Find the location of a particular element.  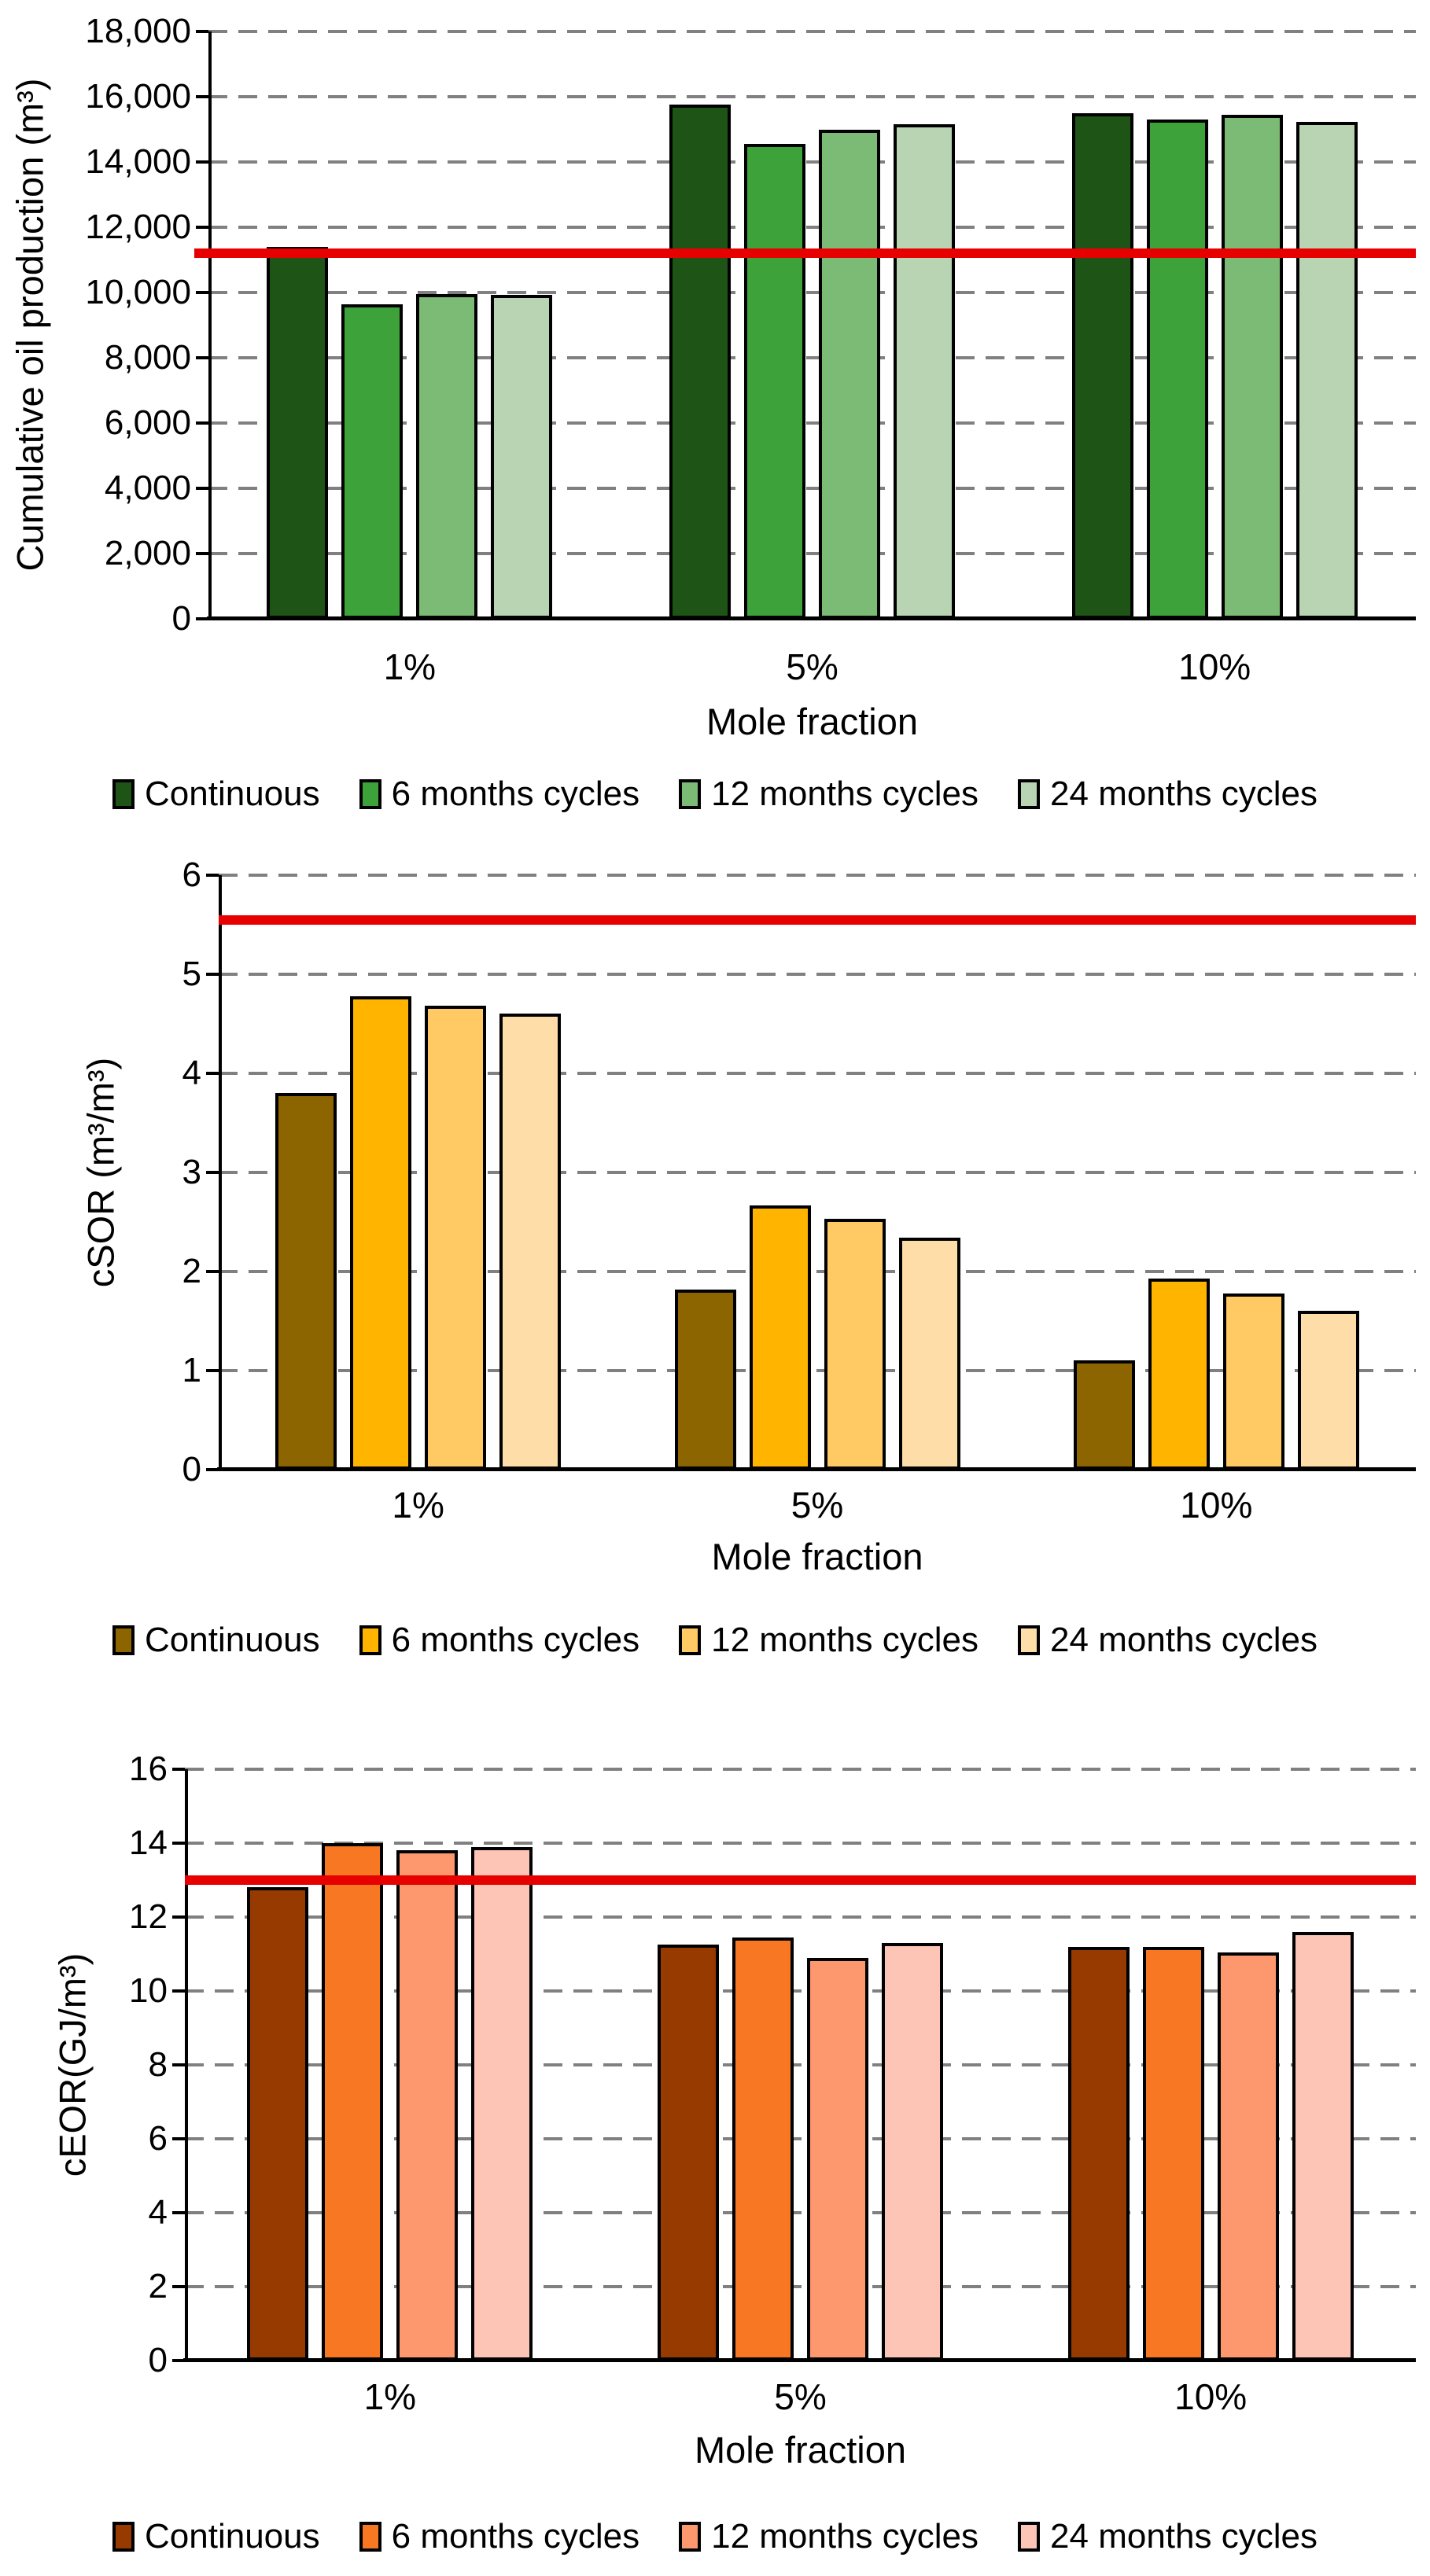

y-tick-label: 16,000 is located at coordinates (138, 96).